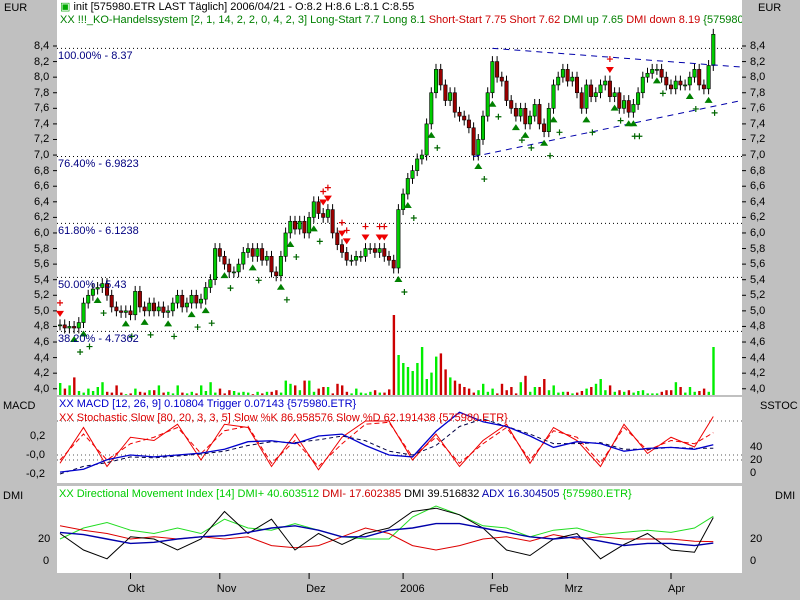 This screenshot has width=800, height=600. Describe the element at coordinates (42, 108) in the screenshot. I see `price-tick-left: 7,6` at that location.